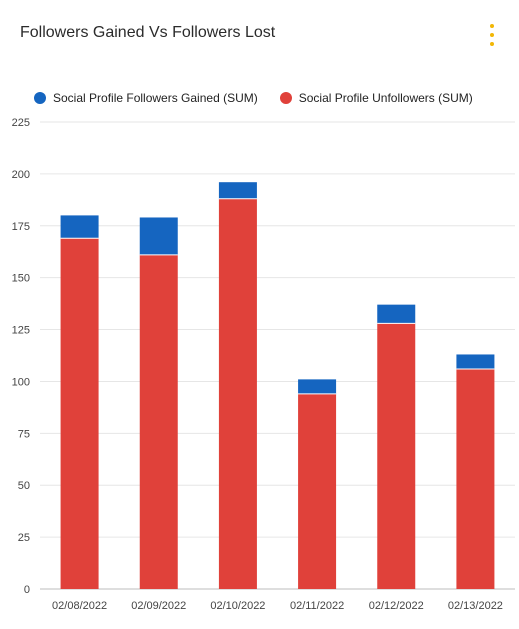 The width and height of the screenshot is (519, 629). What do you see at coordinates (21, 331) in the screenshot?
I see `y-tick-label: 125` at bounding box center [21, 331].